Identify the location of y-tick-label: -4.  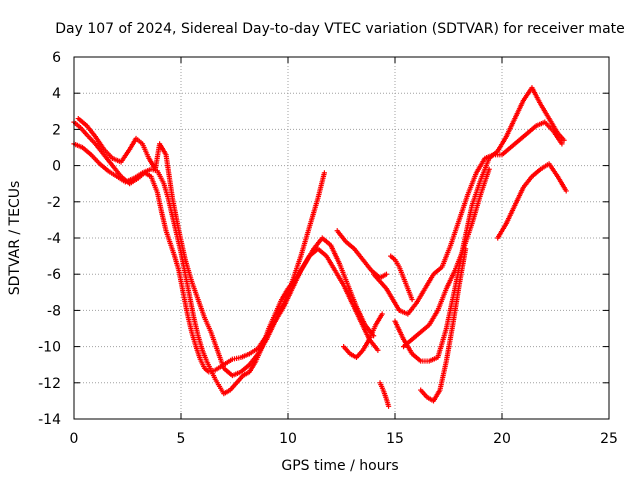
(54, 239).